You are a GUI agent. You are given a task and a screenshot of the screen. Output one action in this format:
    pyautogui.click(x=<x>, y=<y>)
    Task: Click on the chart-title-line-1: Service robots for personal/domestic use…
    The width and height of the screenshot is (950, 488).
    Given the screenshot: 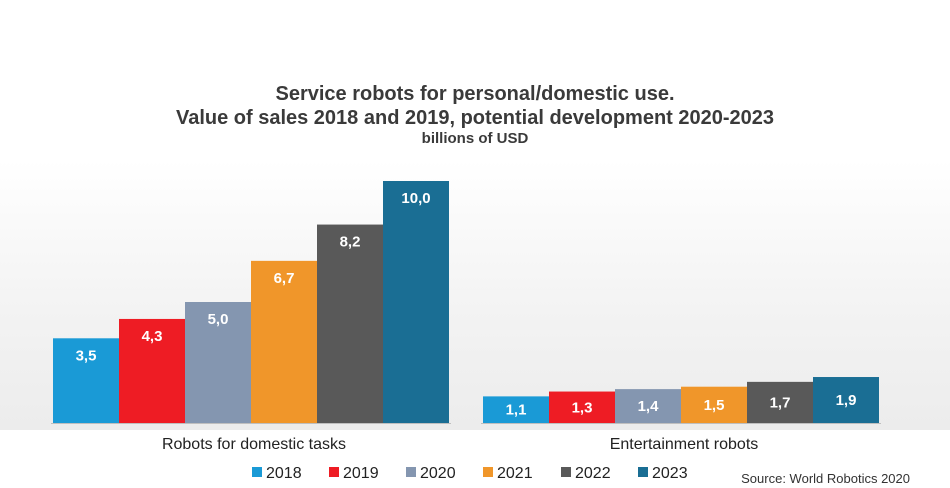 What is the action you would take?
    pyautogui.click(x=475, y=94)
    